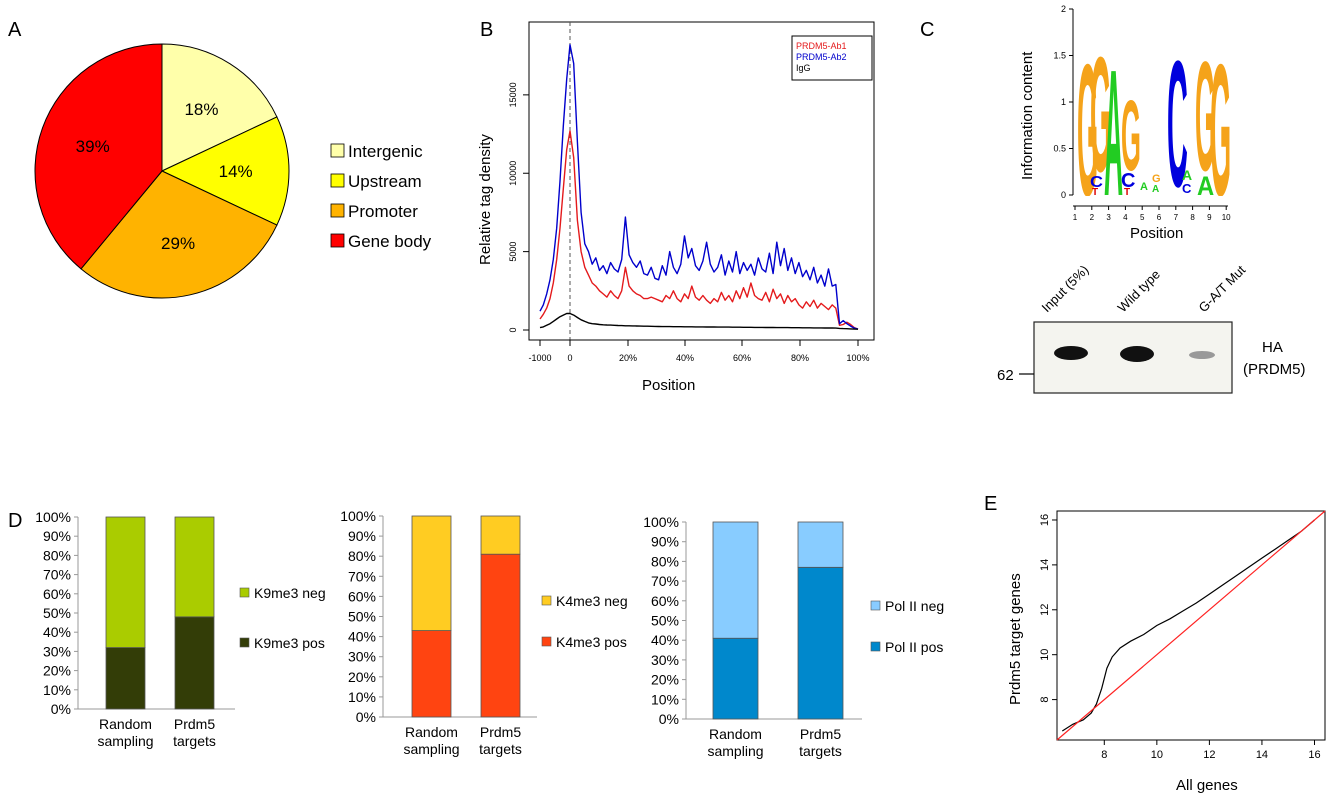  Describe the element at coordinates (1063, 9) in the screenshot. I see `y-tick-label: 2` at that location.